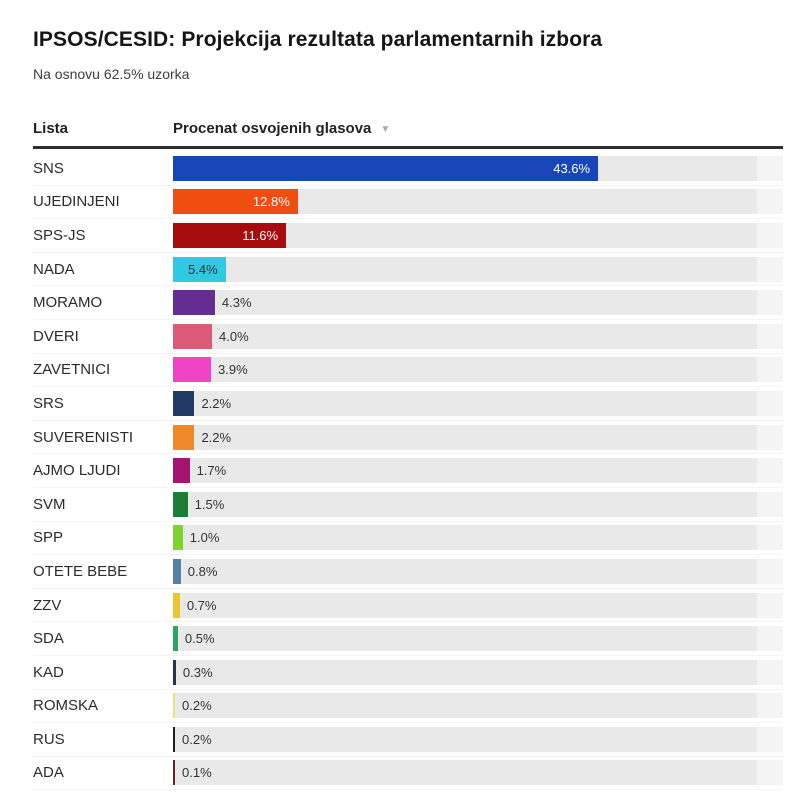 The image size is (800, 797). I want to click on table-row: UJEDINJENI 12.8%, so click(408, 203).